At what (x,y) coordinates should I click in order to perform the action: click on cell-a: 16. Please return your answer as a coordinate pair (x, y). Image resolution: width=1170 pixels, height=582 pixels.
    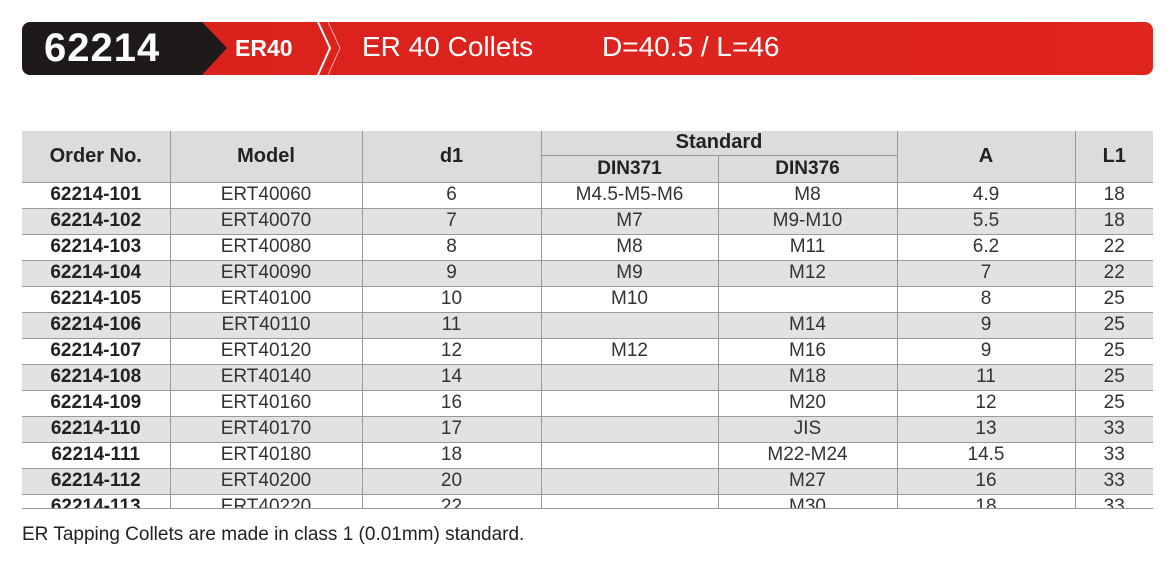
    Looking at the image, I should click on (985, 480).